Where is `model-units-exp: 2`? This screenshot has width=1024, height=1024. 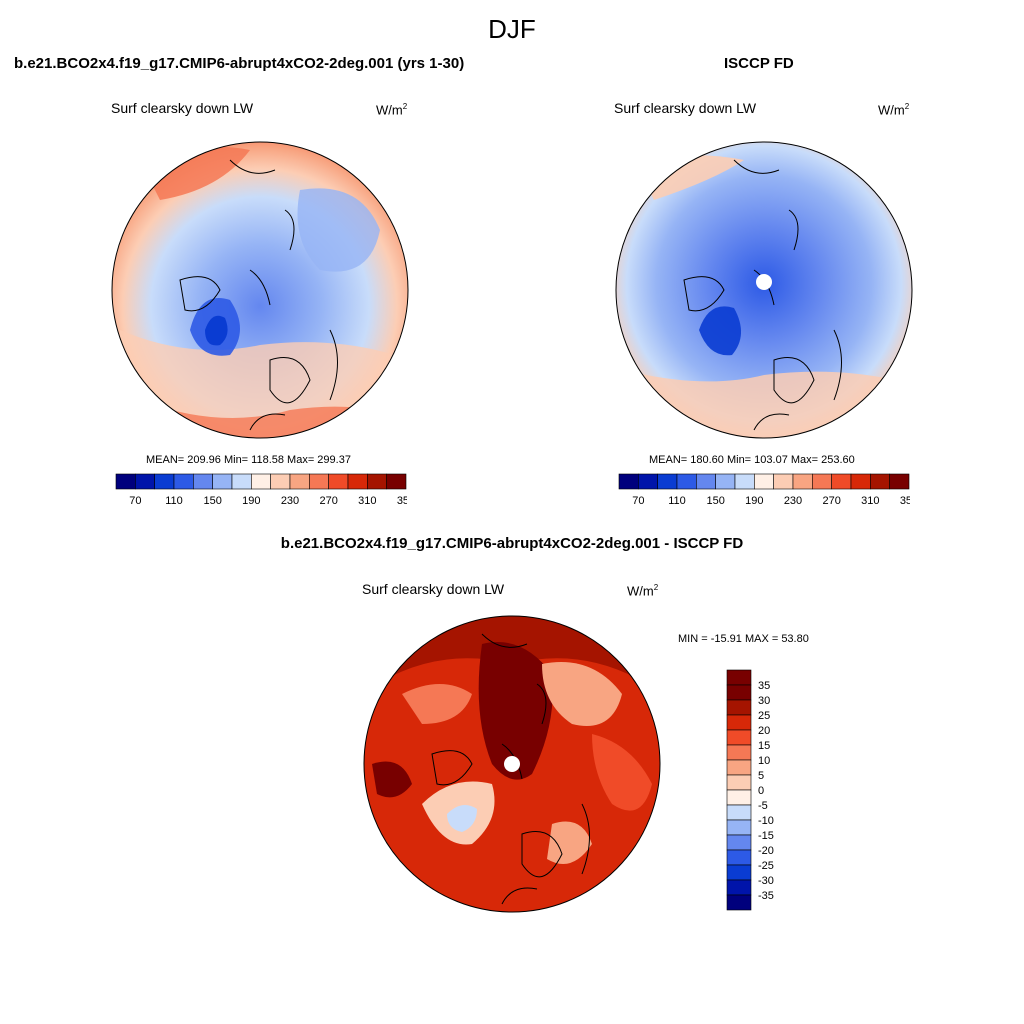
model-units-exp: 2 is located at coordinates (405, 106).